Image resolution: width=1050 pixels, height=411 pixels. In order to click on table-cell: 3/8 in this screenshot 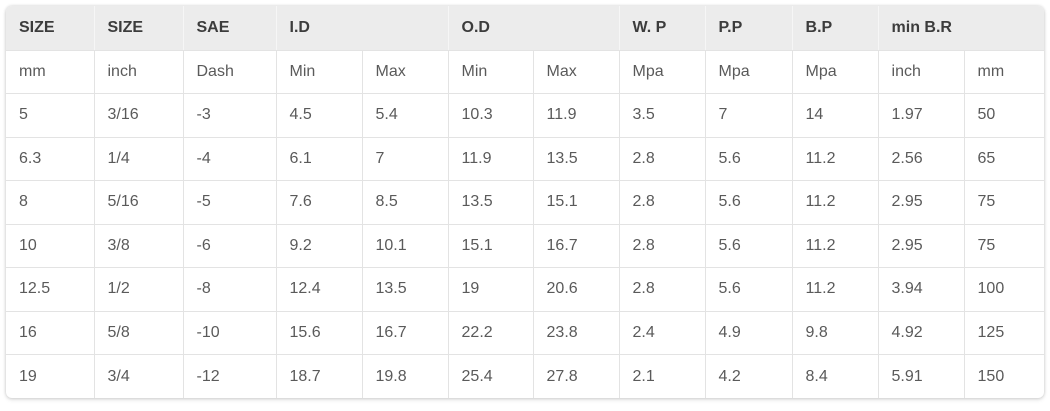, I will do `click(138, 245)`.